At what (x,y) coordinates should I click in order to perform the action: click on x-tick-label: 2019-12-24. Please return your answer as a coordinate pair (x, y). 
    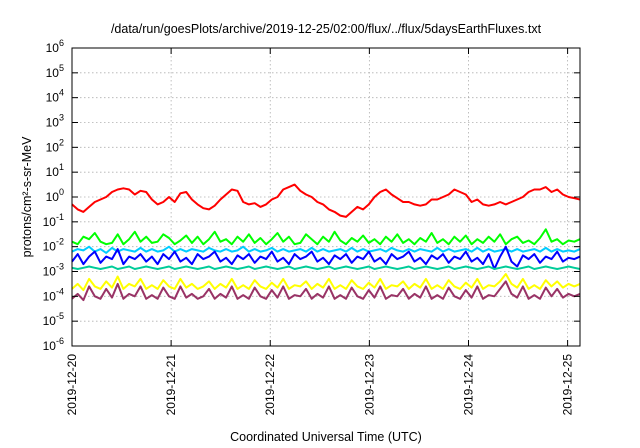
    Looking at the image, I should click on (468, 385).